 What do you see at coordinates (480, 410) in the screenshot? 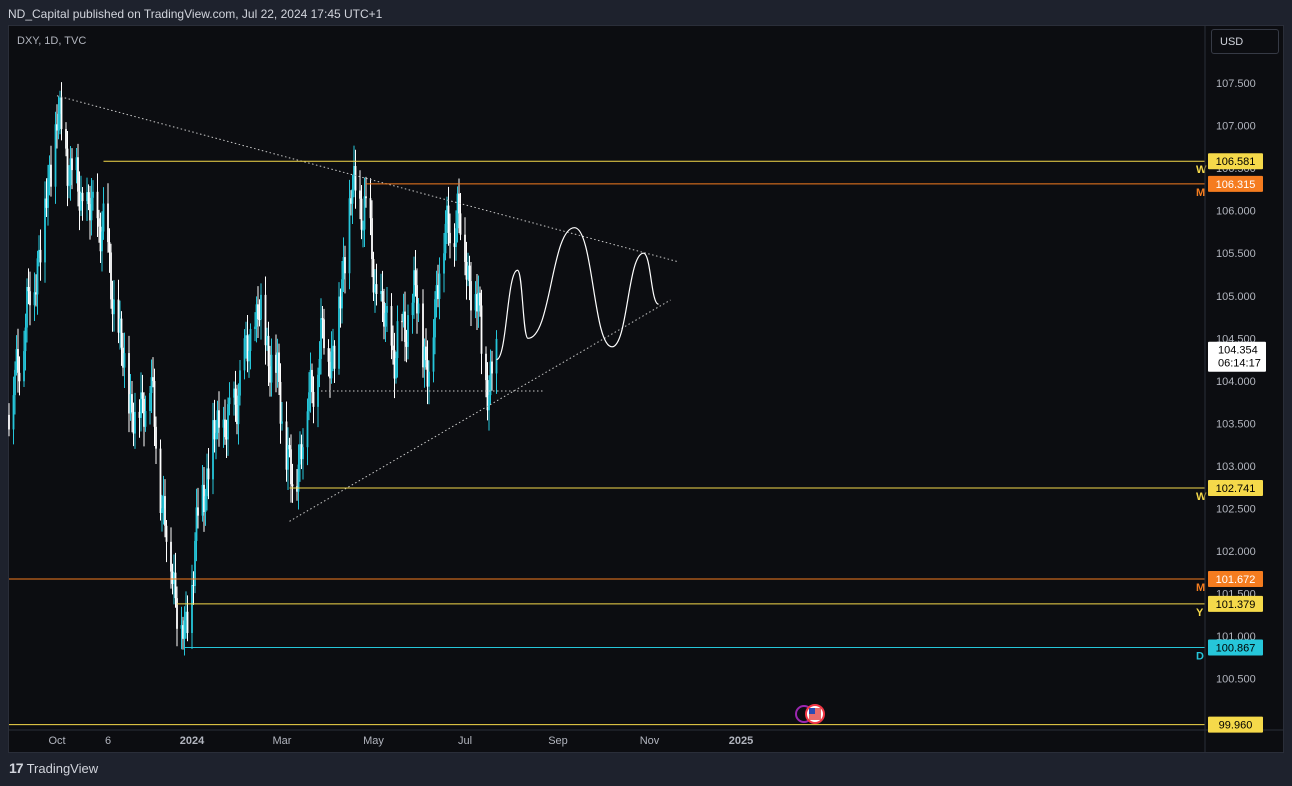
I see `trendline-lower` at bounding box center [480, 410].